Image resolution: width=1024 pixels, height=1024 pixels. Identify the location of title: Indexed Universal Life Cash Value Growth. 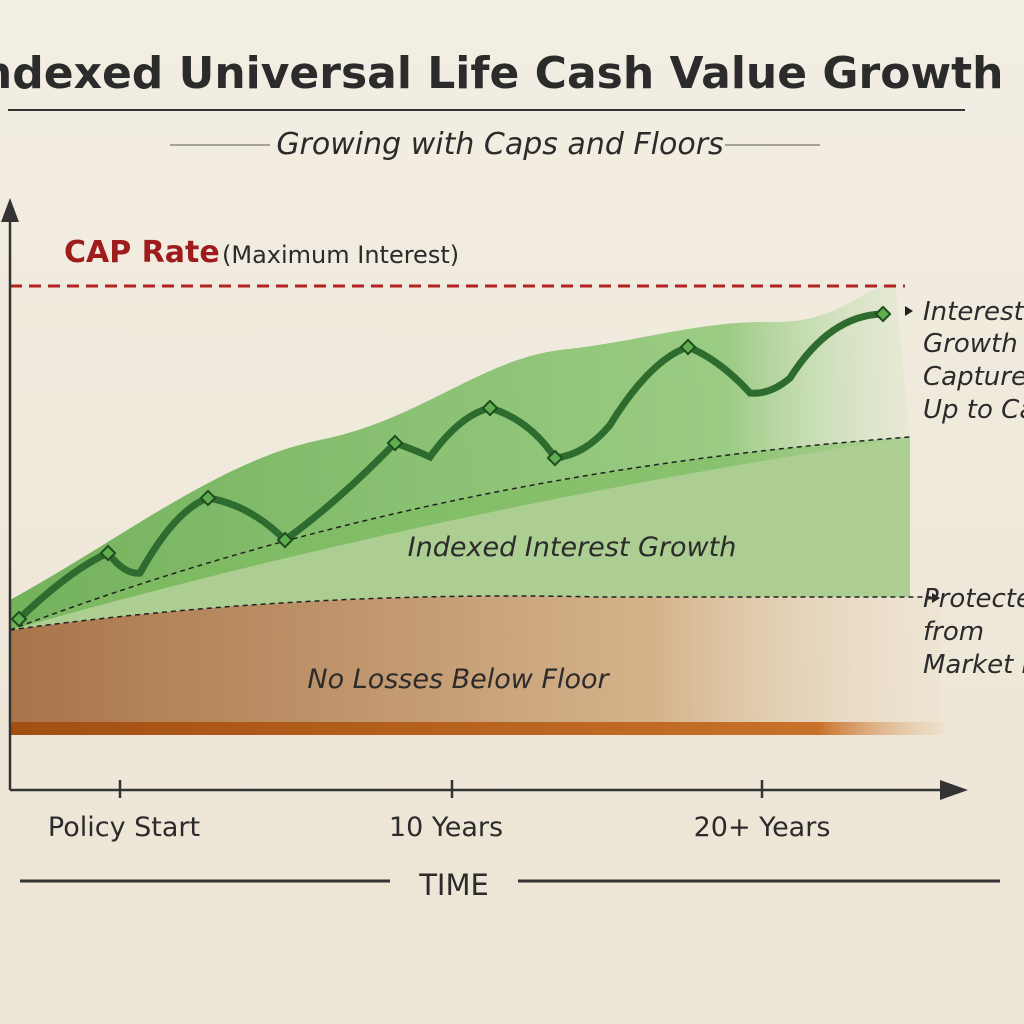
(501, 73).